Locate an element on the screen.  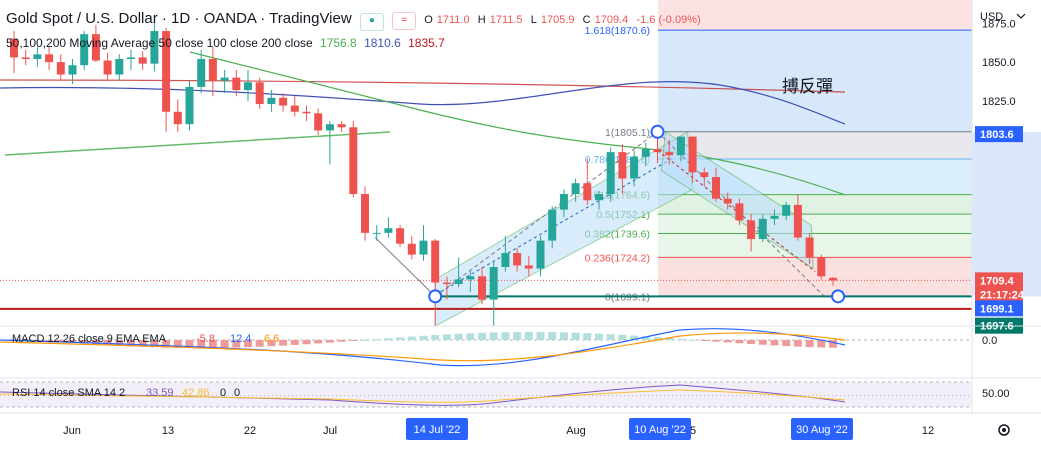
wave-icon: ≈ is located at coordinates (404, 21).